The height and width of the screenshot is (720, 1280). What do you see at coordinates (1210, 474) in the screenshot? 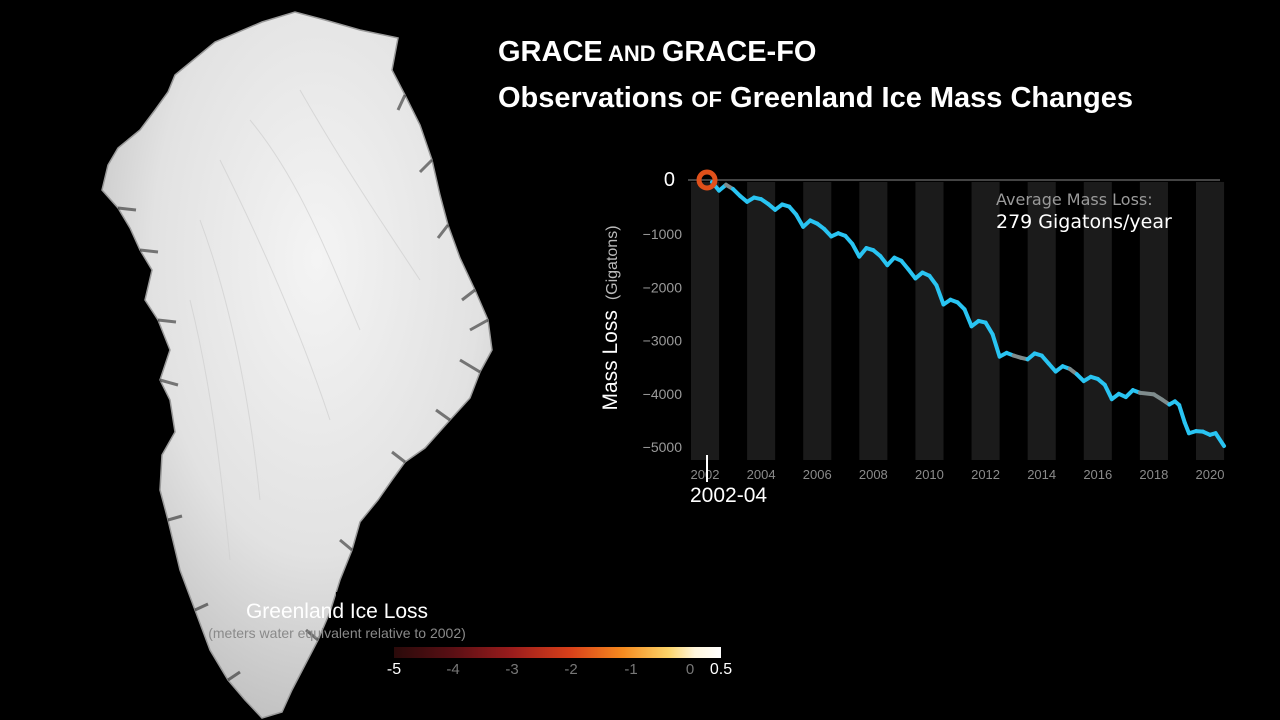
I see `x-tick-label: 2020` at bounding box center [1210, 474].